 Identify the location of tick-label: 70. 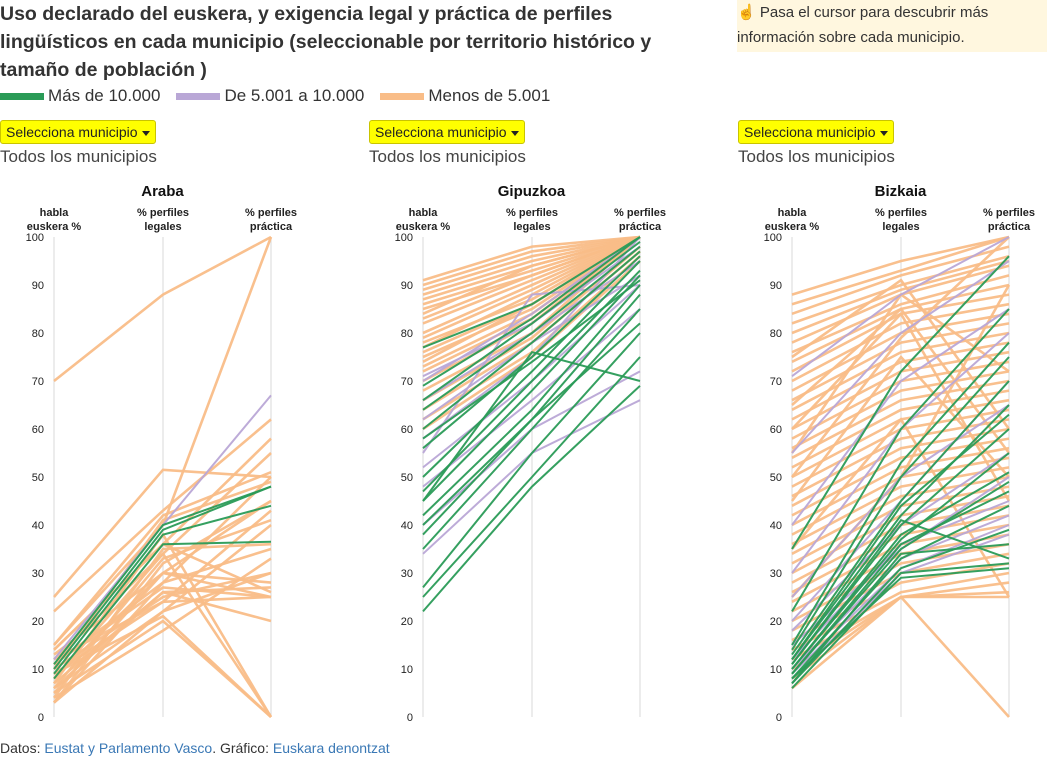
(776, 382).